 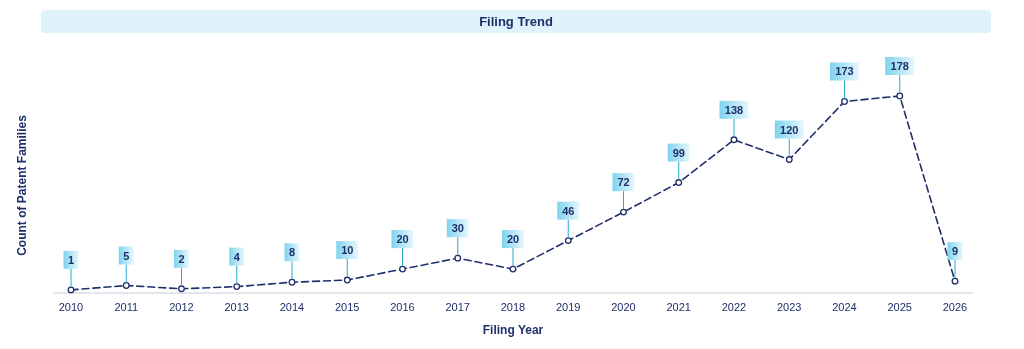 I want to click on x-tick-label: 2013, so click(x=236, y=307).